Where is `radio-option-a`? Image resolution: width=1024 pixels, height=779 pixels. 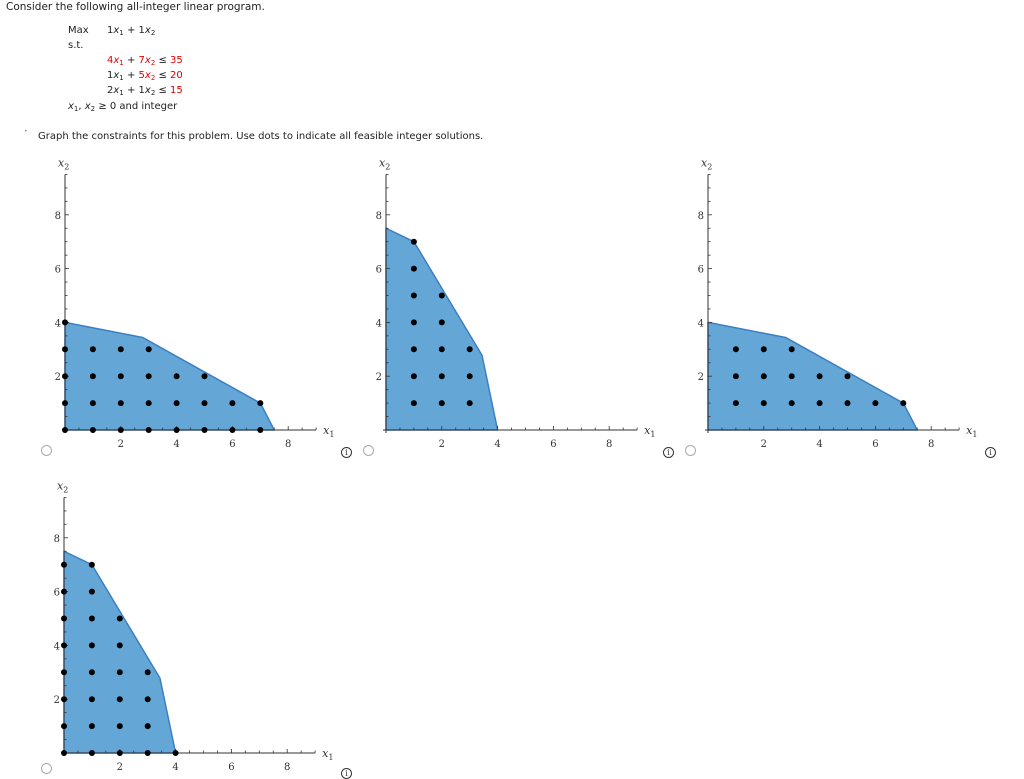 radio-option-a is located at coordinates (46, 450).